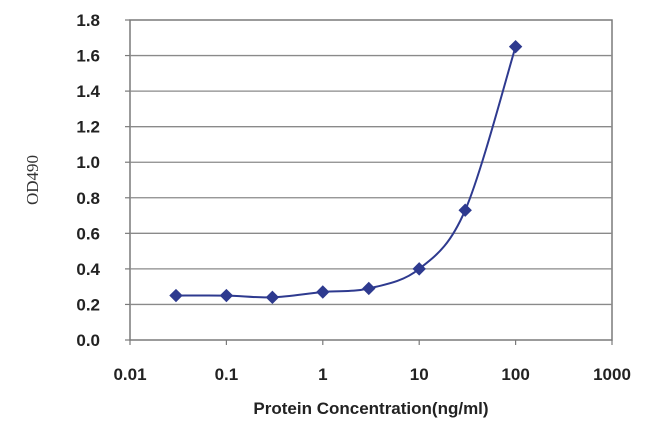  Describe the element at coordinates (88, 233) in the screenshot. I see `y-tick-label: 0.6` at that location.